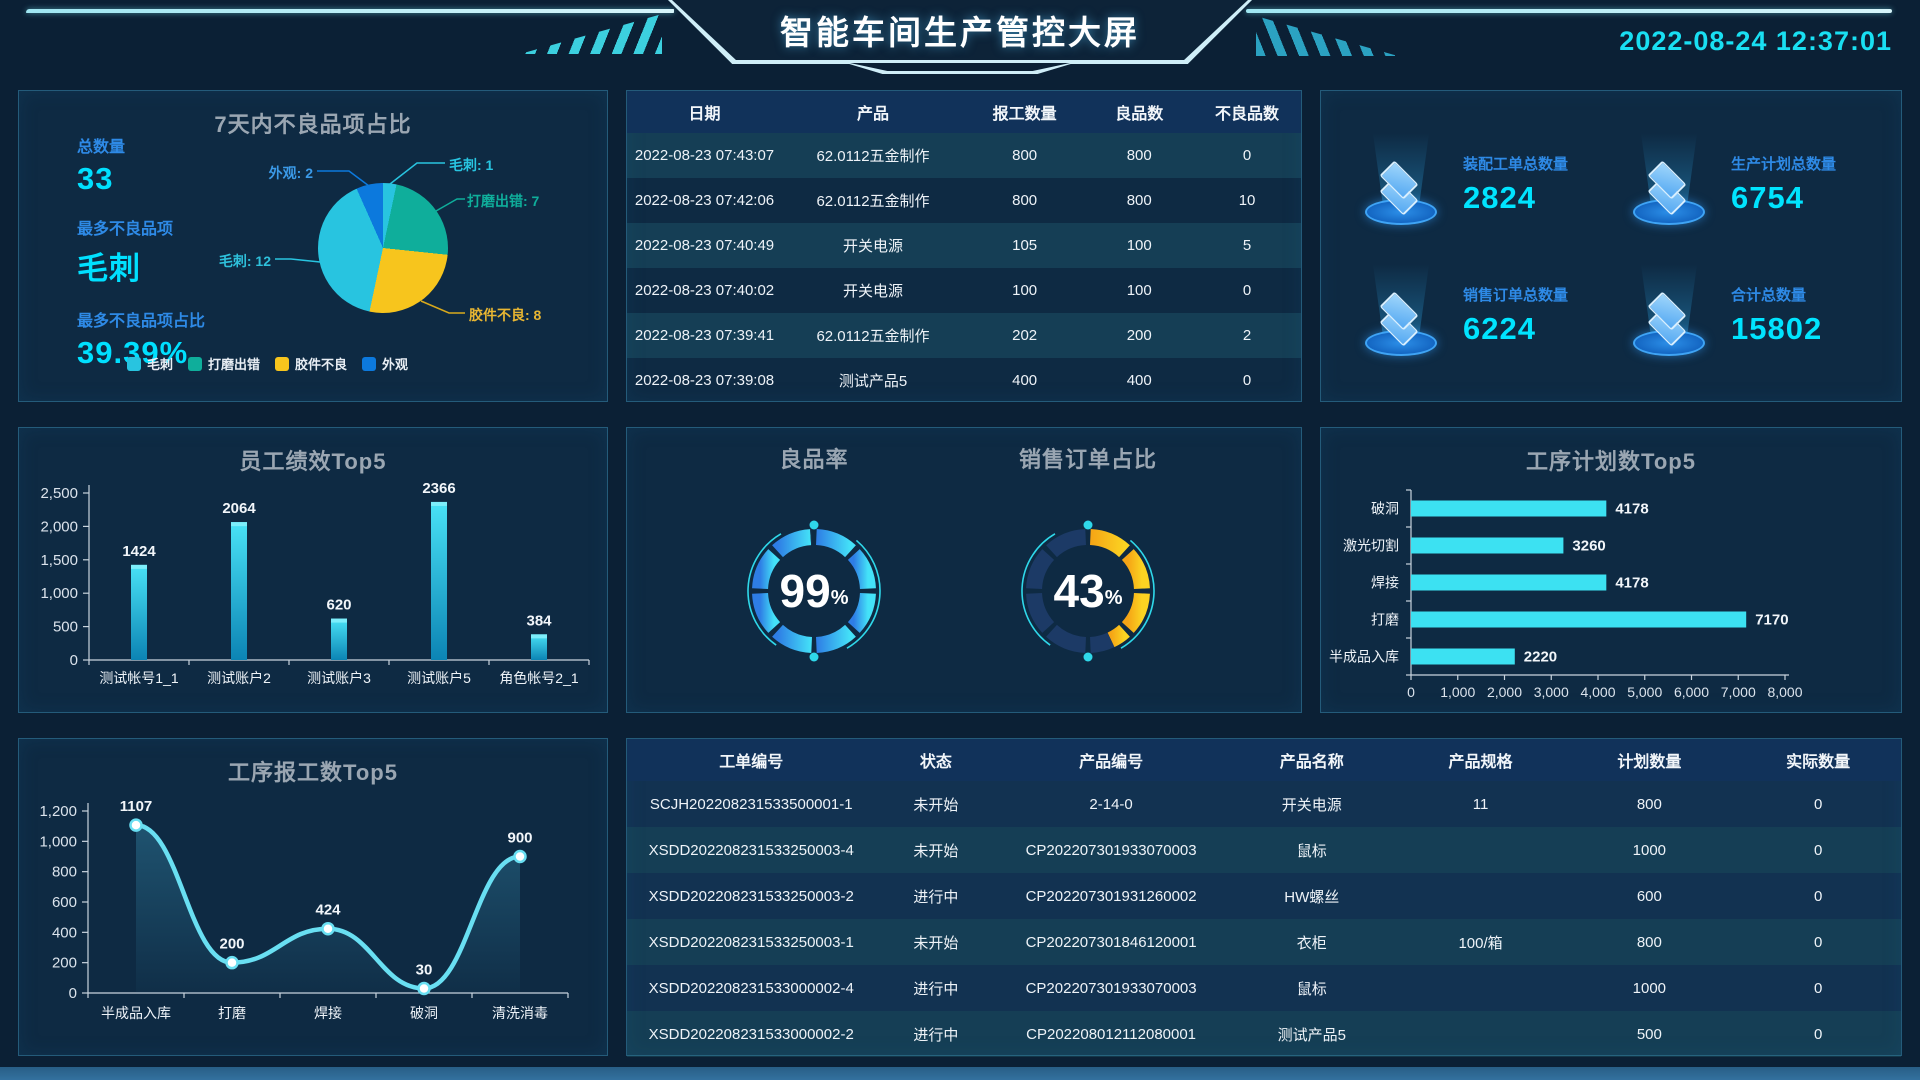 The height and width of the screenshot is (1080, 1920). What do you see at coordinates (424, 969) in the screenshot?
I see `svg-text: 30` at bounding box center [424, 969].